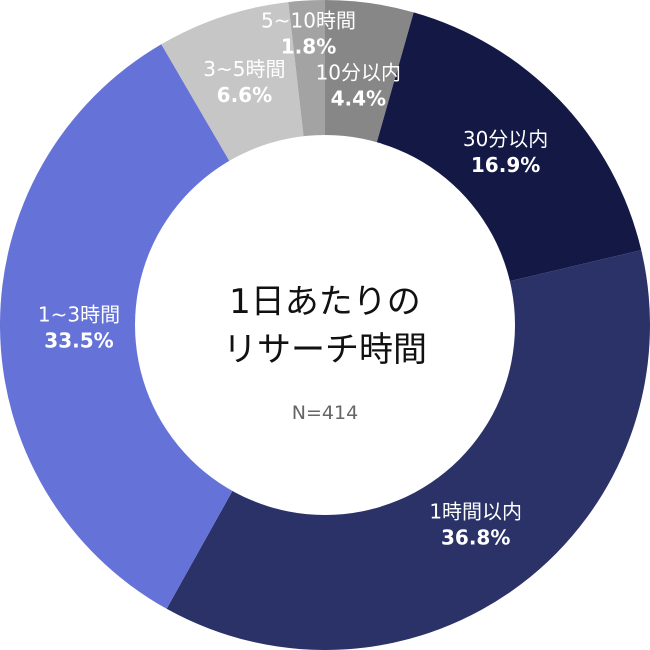 The image size is (650, 650). I want to click on center-title-line-2: リサーチ時間, so click(325, 350).